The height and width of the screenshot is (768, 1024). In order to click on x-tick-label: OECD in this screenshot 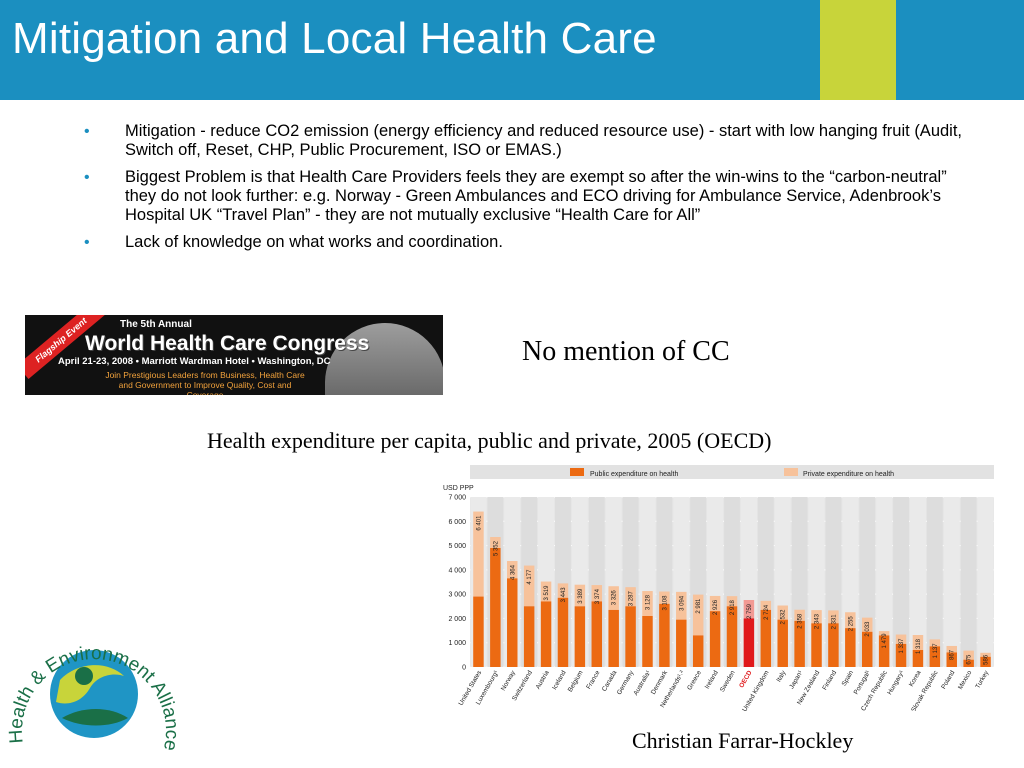, I will do `click(746, 679)`.